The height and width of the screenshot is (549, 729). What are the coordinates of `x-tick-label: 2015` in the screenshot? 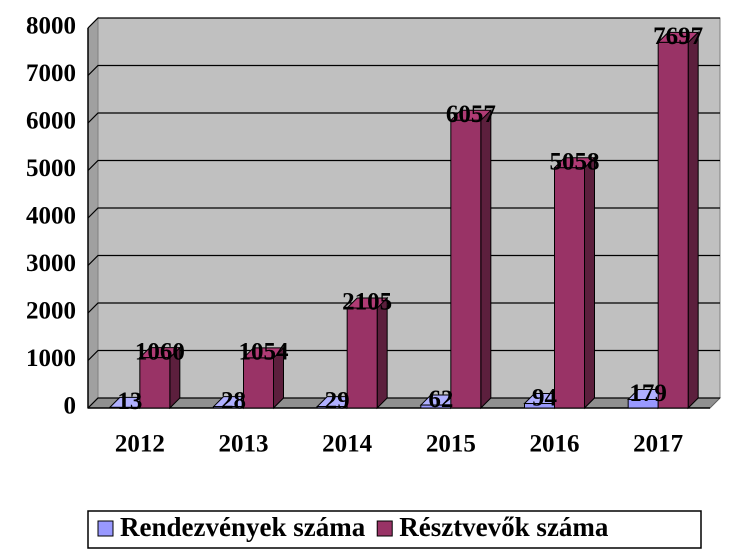 It's located at (451, 444).